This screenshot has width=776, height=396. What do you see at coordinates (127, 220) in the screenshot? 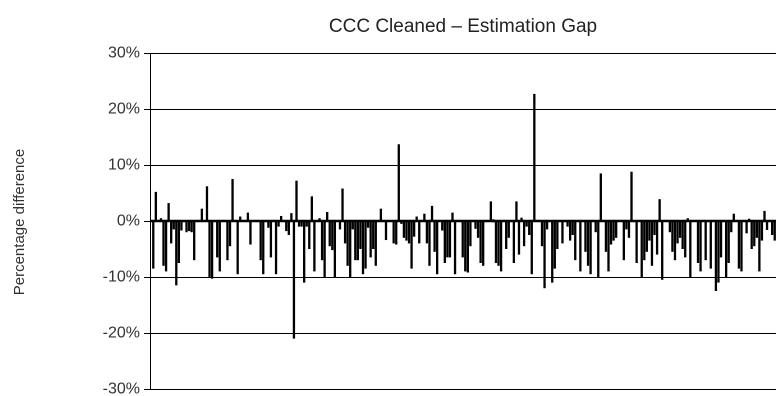
I see `y-axis: 30% 20% 10% 0% -10% -20% -30%` at bounding box center [127, 220].